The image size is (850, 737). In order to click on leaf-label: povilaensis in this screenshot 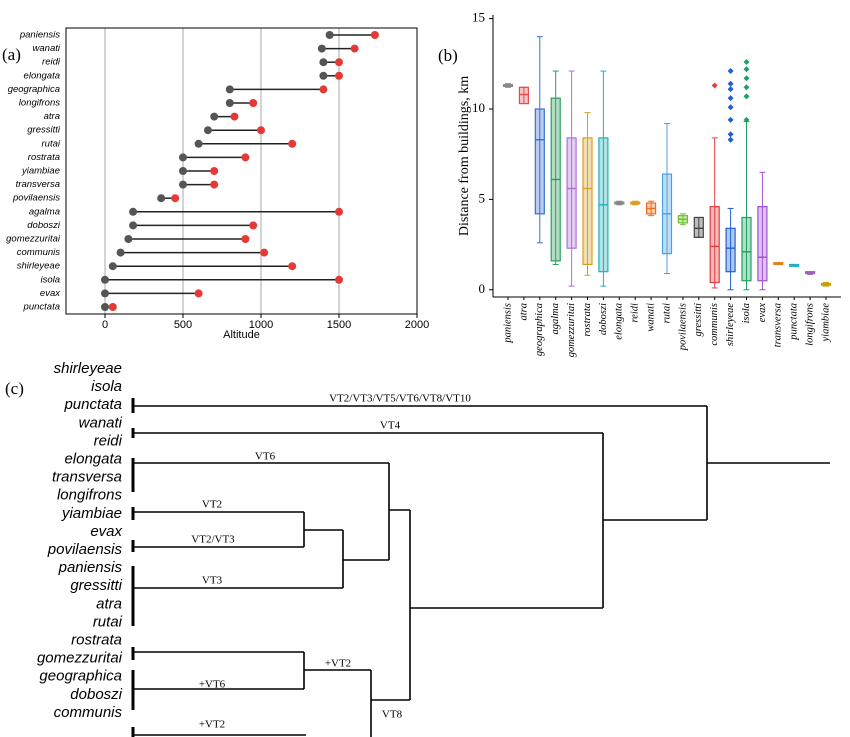, I will do `click(85, 549)`.